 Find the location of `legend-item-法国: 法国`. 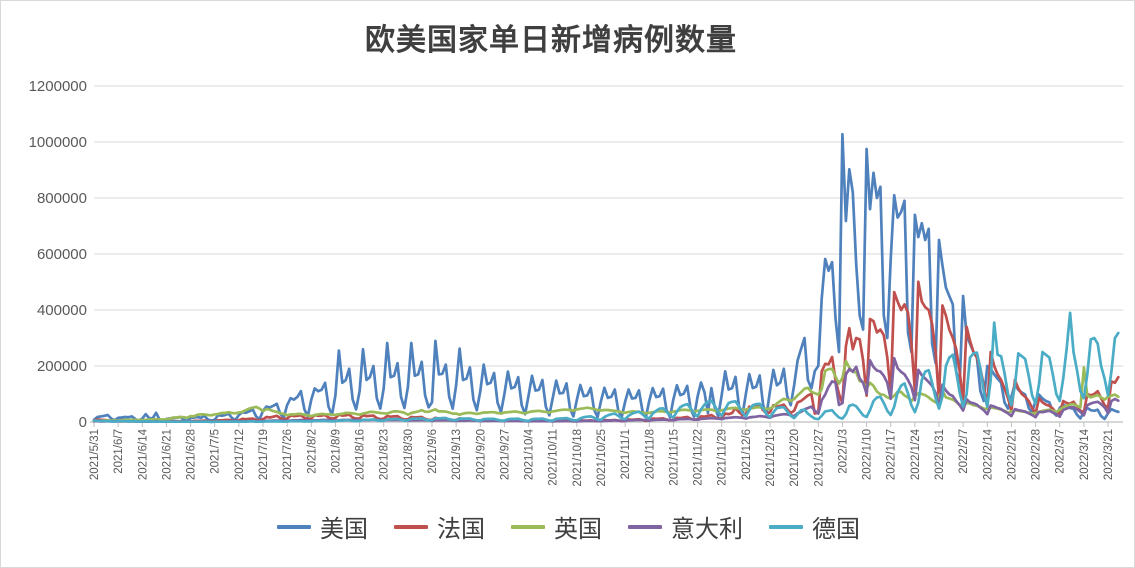

legend-item-法国: 法国 is located at coordinates (439, 526).